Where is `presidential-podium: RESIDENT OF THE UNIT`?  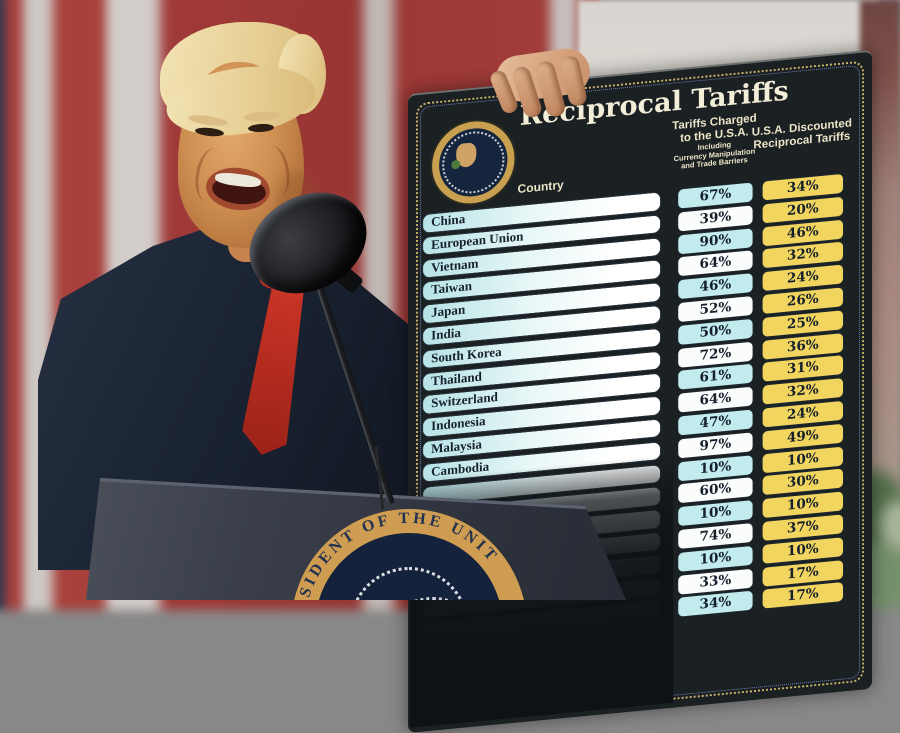 presidential-podium: RESIDENT OF THE UNIT is located at coordinates (356, 539).